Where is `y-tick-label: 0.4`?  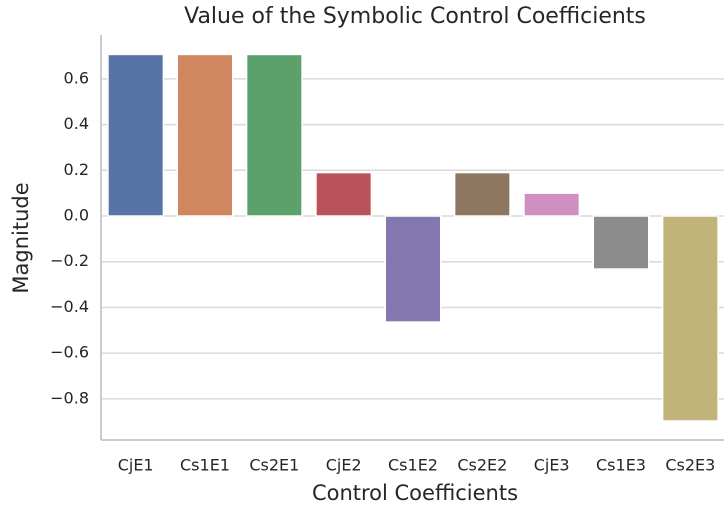
y-tick-label: 0.4 is located at coordinates (76, 123).